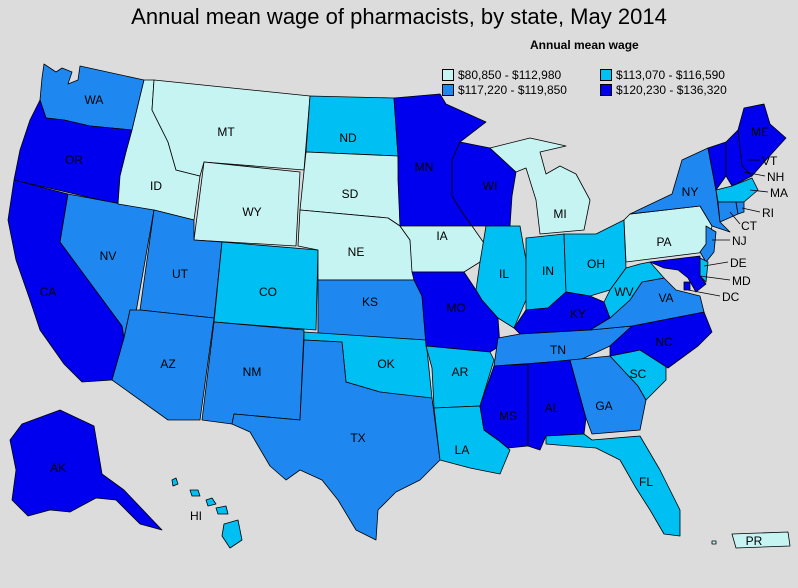 The height and width of the screenshot is (588, 798). I want to click on label-id: ID, so click(156, 186).